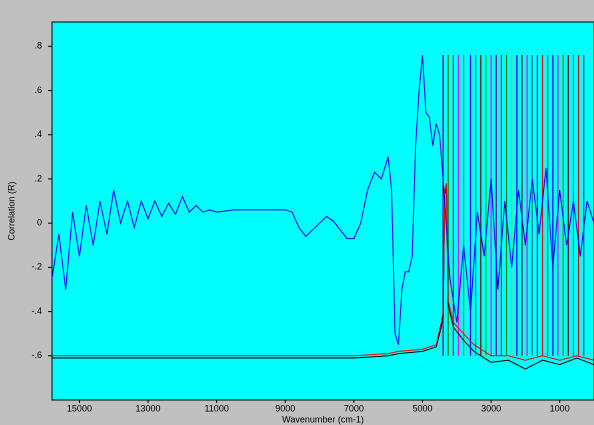  What do you see at coordinates (38, 90) in the screenshot?
I see `y-tick-label: .6` at bounding box center [38, 90].